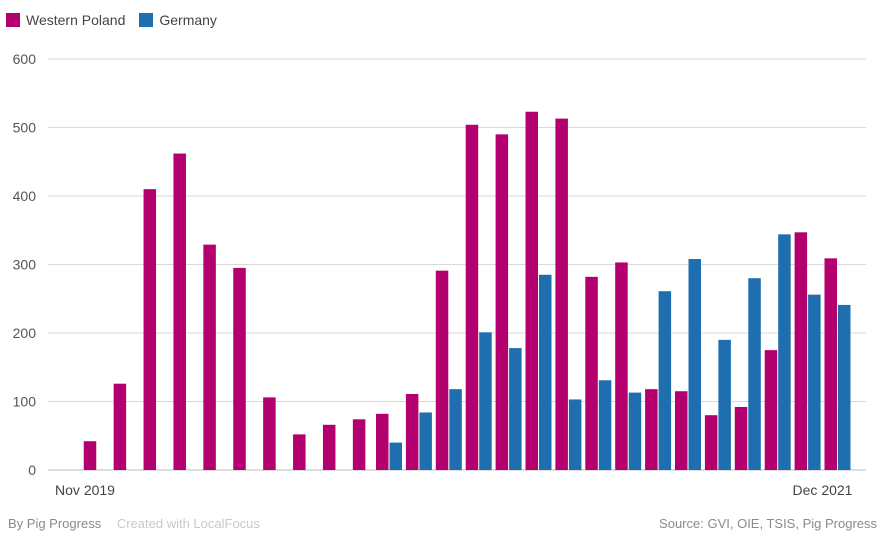 The image size is (883, 533). What do you see at coordinates (768, 523) in the screenshot?
I see `footer-source: Source: GVI, OIE, TSIS, Pig Progress` at bounding box center [768, 523].